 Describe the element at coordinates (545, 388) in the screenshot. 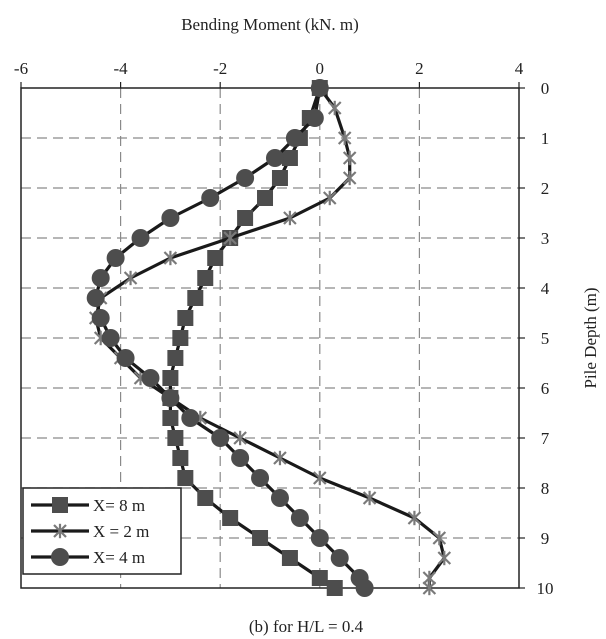

I see `y-tick-label: 6` at that location.